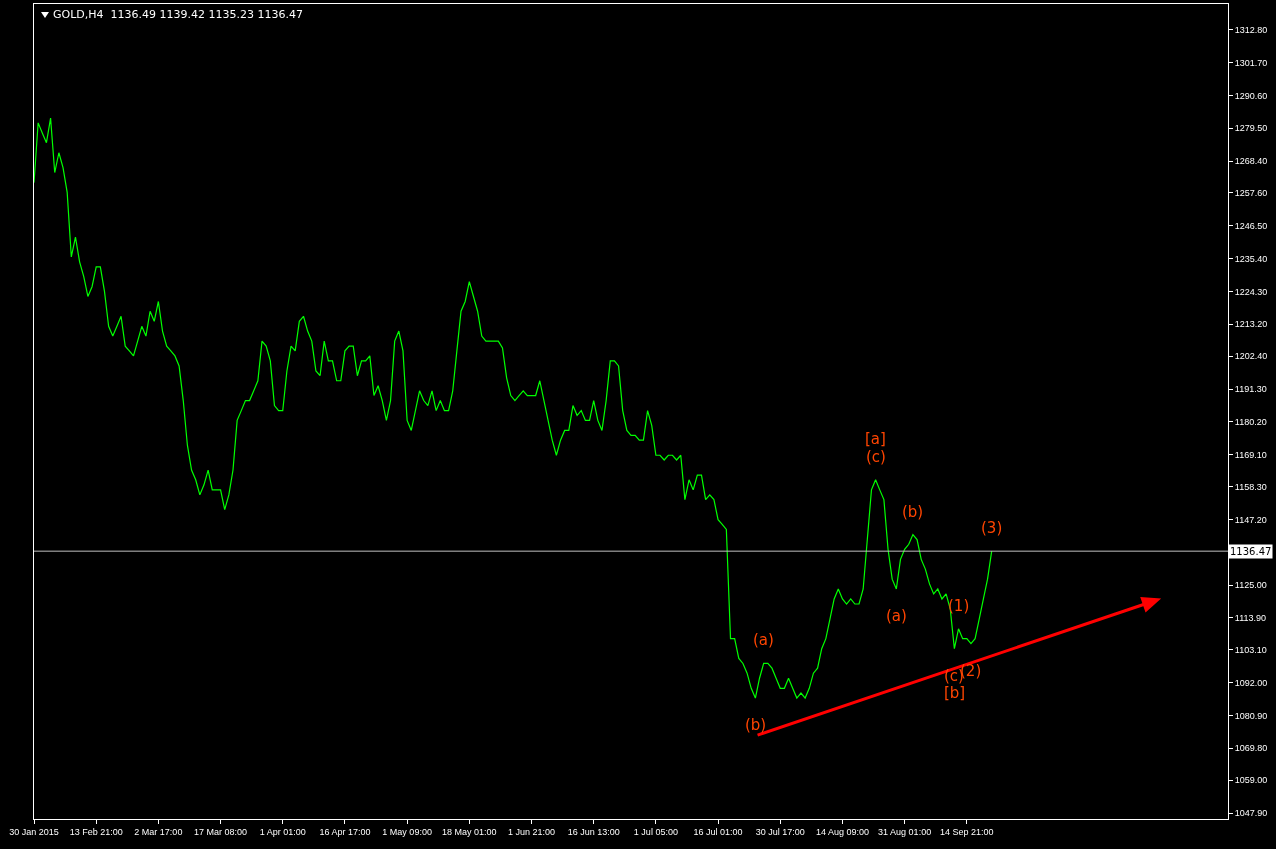 This screenshot has width=1276, height=849. Describe the element at coordinates (1250, 454) in the screenshot. I see `y-tick-label: 1169.10` at that location.